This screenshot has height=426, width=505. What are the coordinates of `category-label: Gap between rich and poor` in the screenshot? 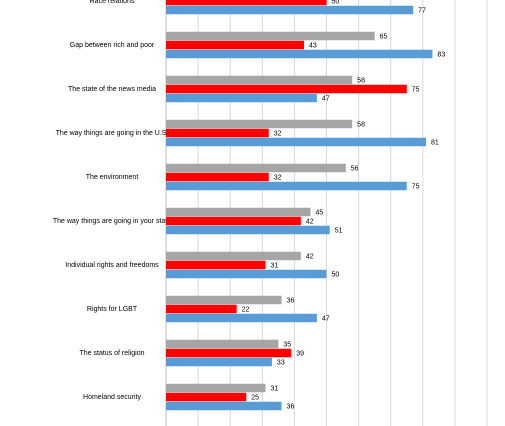 It's located at (112, 45).